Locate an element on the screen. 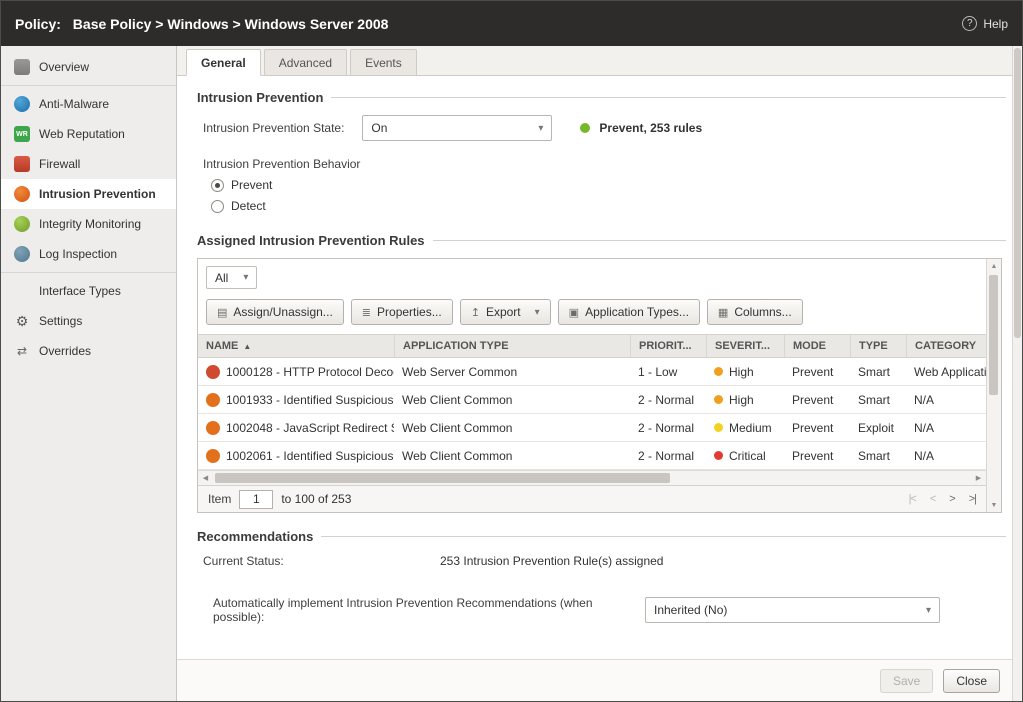 Image resolution: width=1023 pixels, height=702 pixels. integrity-monitoring-icon is located at coordinates (22, 224).